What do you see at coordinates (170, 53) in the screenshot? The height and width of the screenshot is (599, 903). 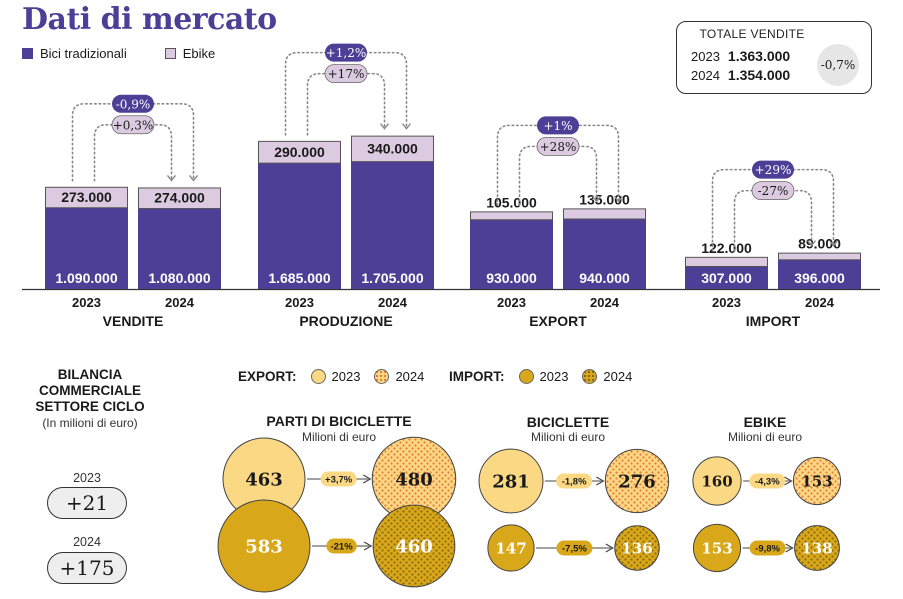 I see `legend-swatch-ebike` at bounding box center [170, 53].